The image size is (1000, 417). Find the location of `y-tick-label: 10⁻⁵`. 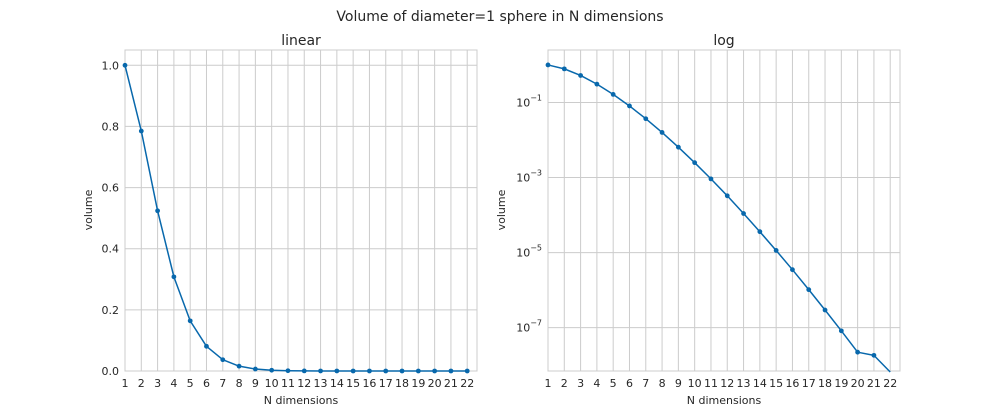

y-tick-label: 10⁻⁵ is located at coordinates (529, 252).